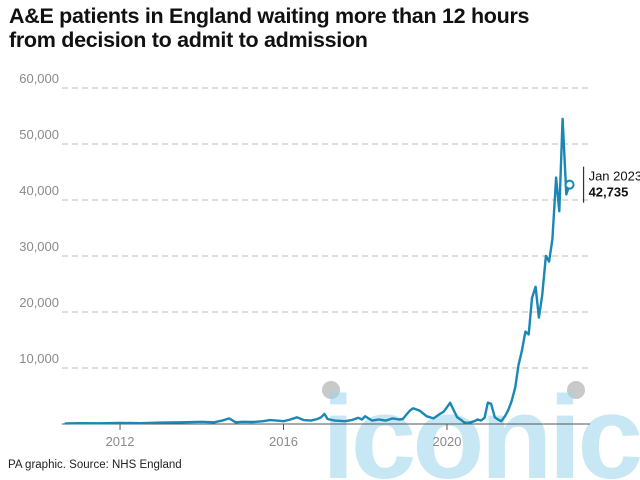 This screenshot has height=480, width=640. I want to click on y-tick-label: 60,000, so click(39, 78).